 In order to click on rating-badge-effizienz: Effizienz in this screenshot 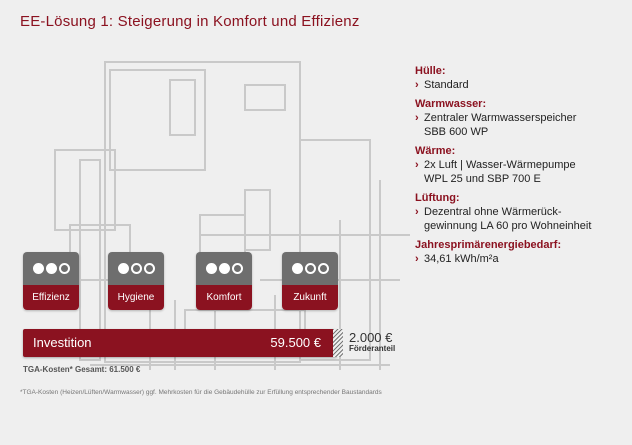, I will do `click(51, 281)`.